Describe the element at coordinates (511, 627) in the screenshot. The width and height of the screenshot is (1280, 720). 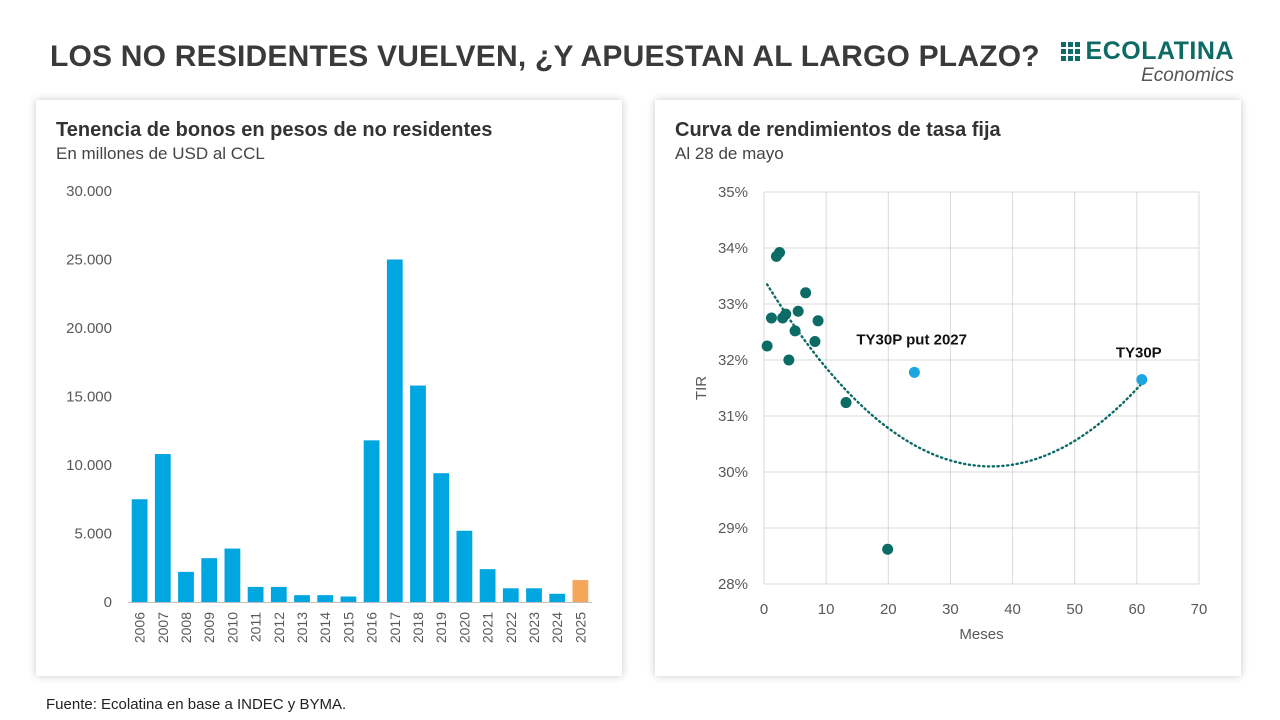
I see `x-tick-label: 2022` at that location.